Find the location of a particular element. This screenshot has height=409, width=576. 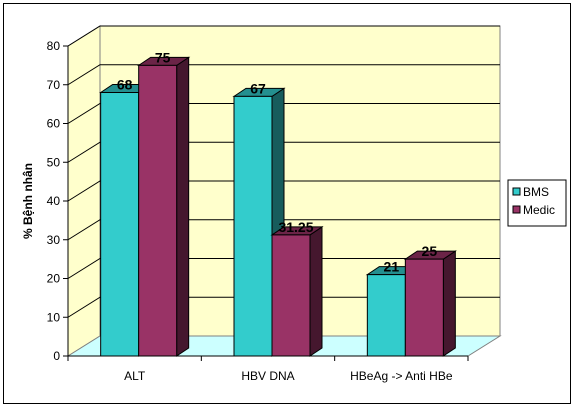

data-label: 21 is located at coordinates (392, 267).